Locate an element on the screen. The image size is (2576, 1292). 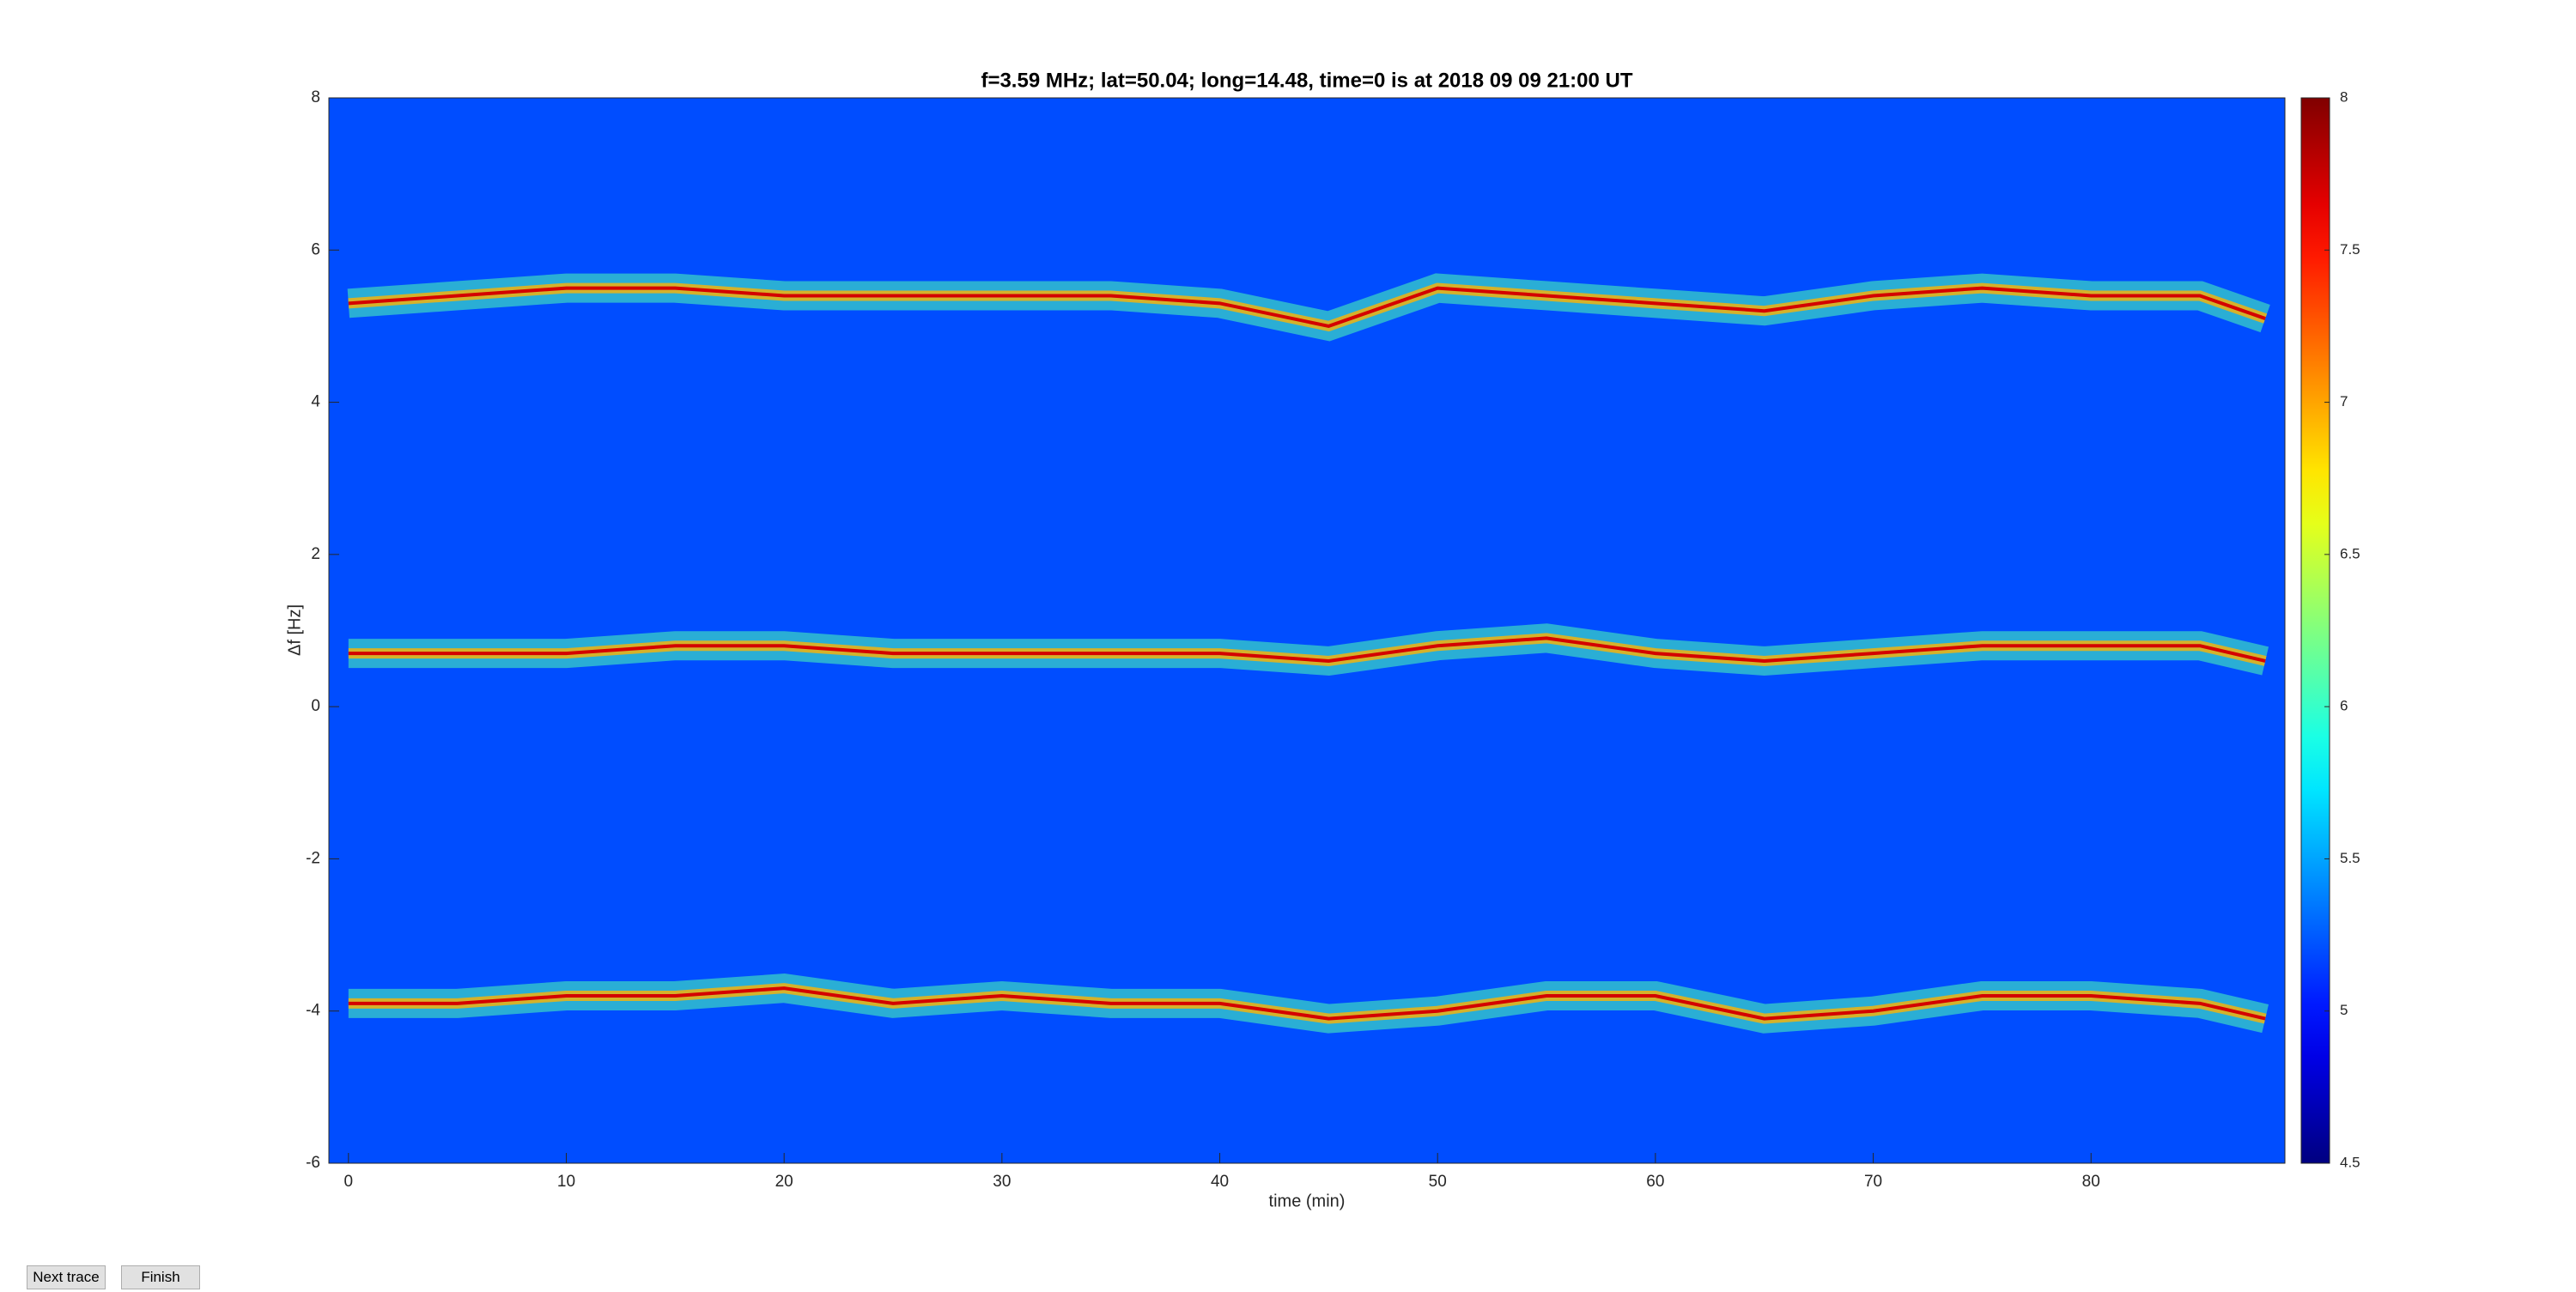
x-tick-label: 50 is located at coordinates (1438, 1182).